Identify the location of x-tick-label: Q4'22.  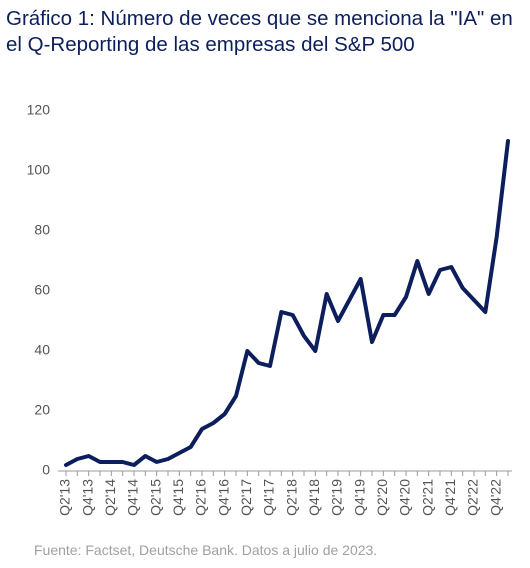
(495, 497).